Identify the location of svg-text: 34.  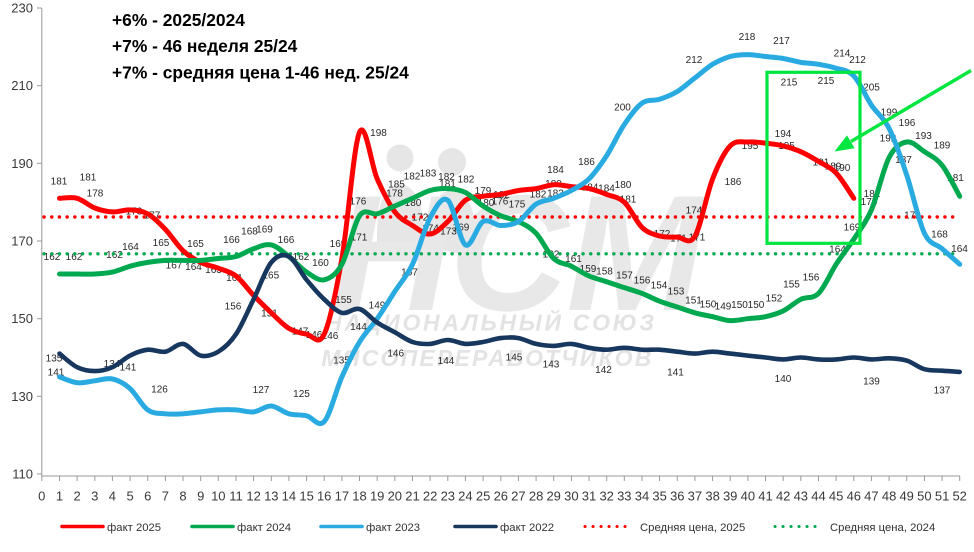
(642, 496).